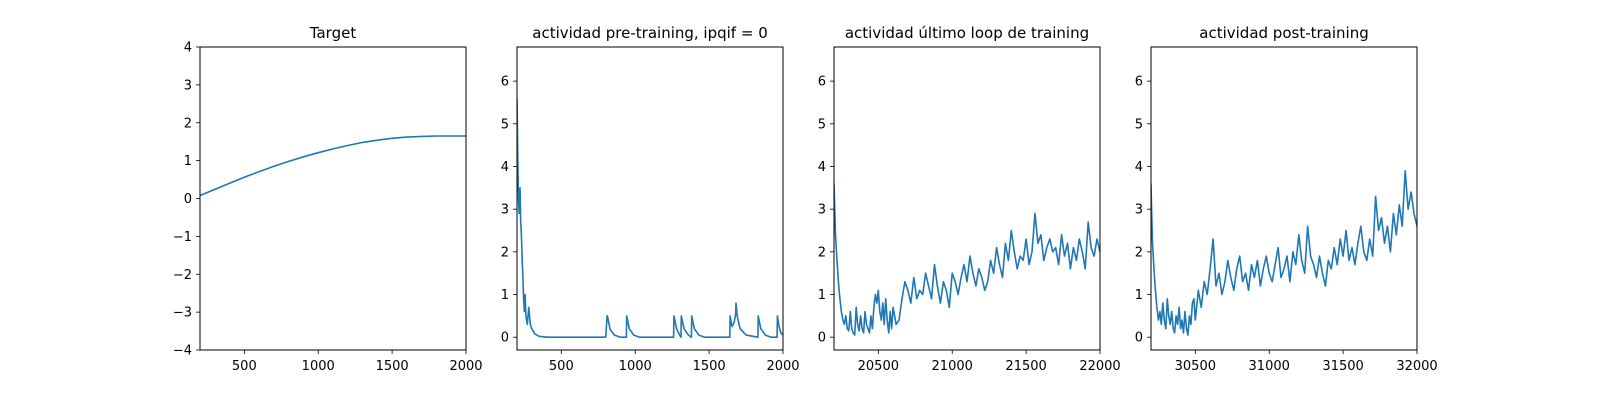 The height and width of the screenshot is (400, 1600). Describe the element at coordinates (182, 313) in the screenshot. I see `y-tick-label: −3` at that location.